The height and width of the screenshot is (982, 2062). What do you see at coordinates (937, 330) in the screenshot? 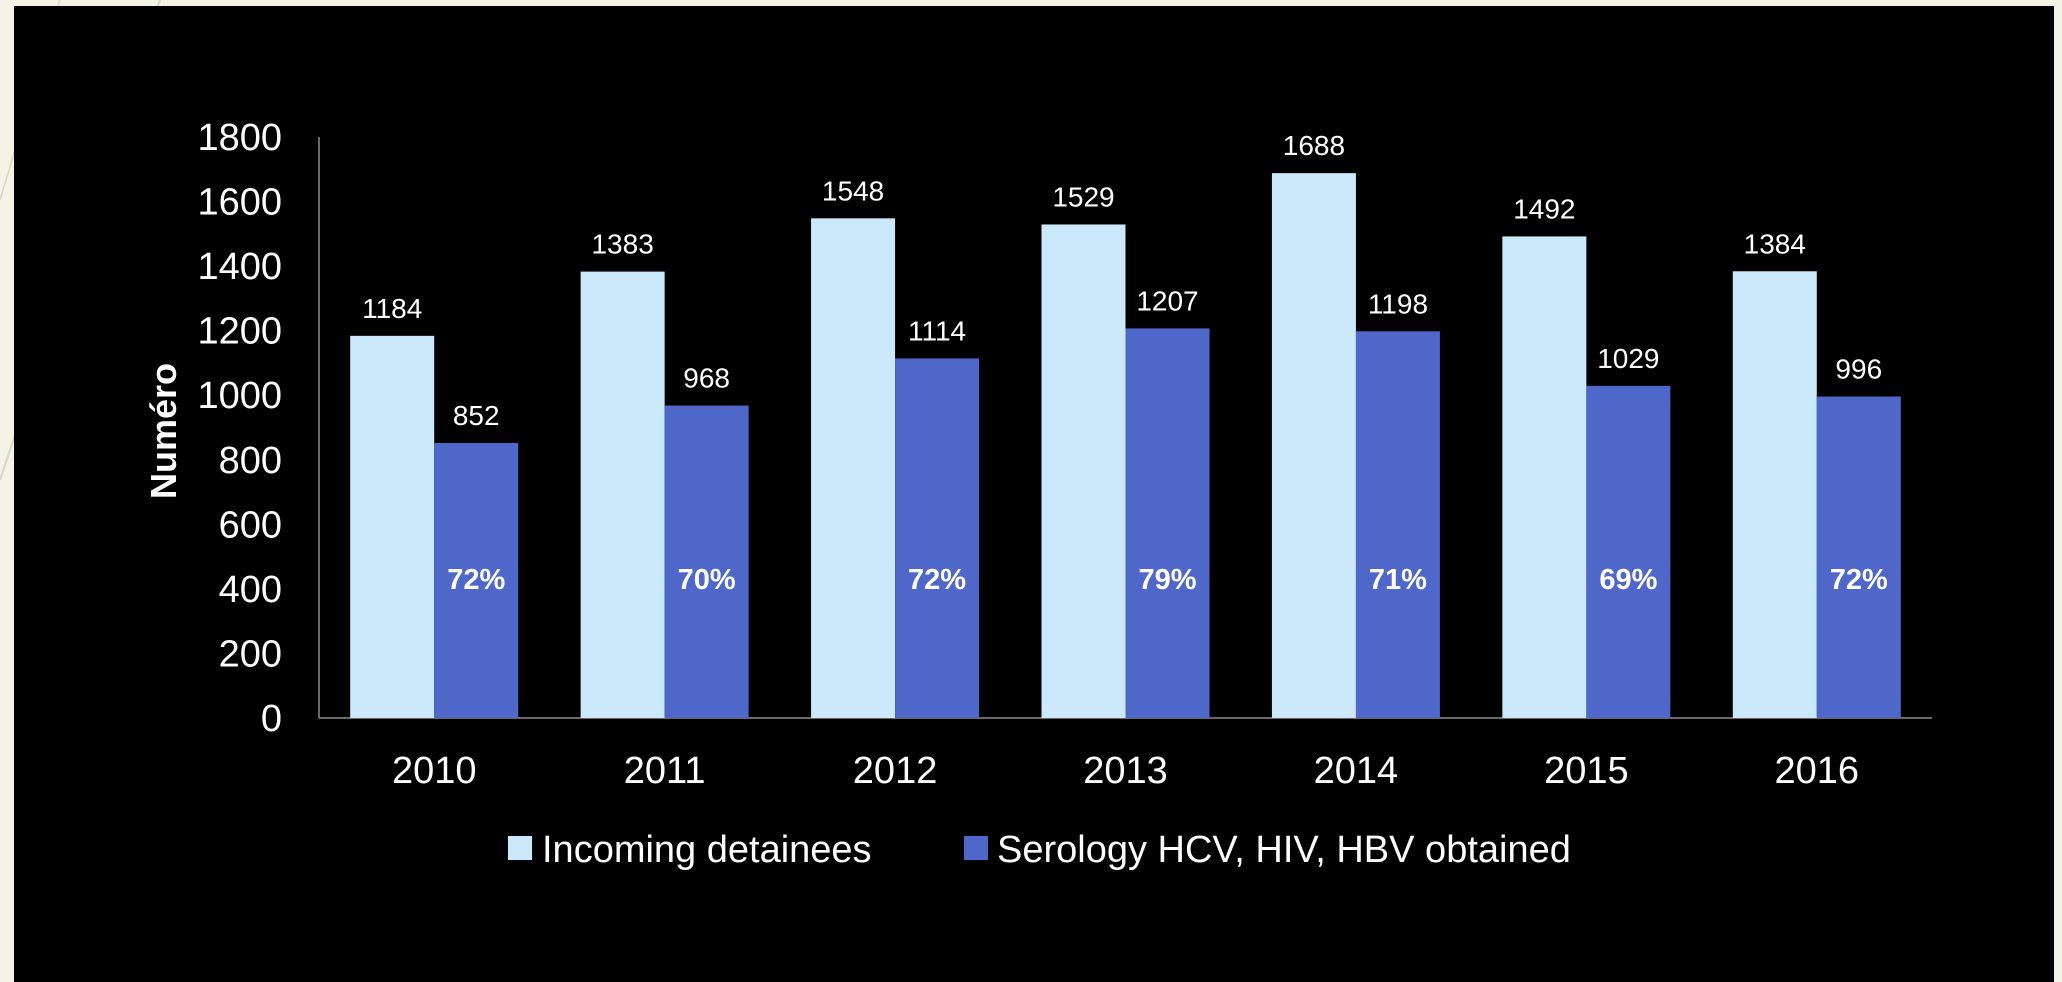
I see `data-label: 1114` at bounding box center [937, 330].